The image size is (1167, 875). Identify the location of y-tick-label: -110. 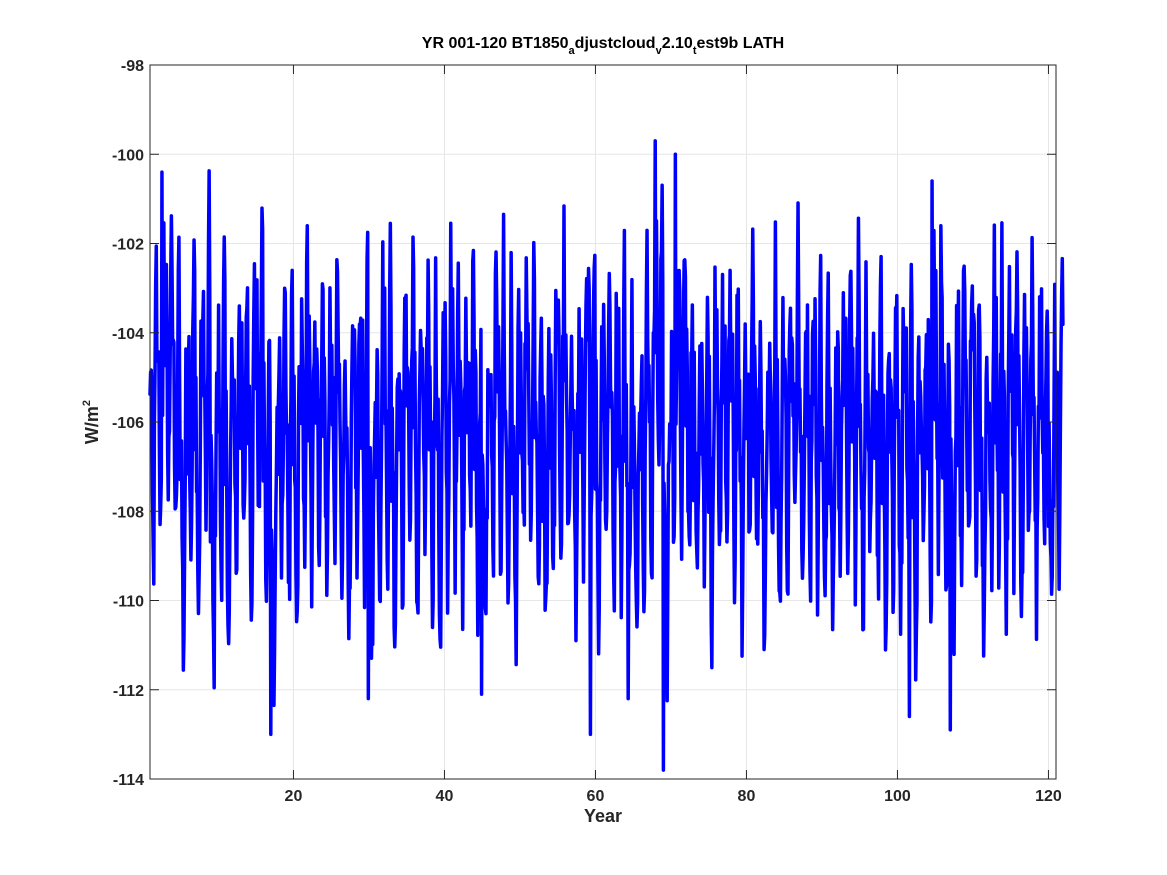
(128, 602).